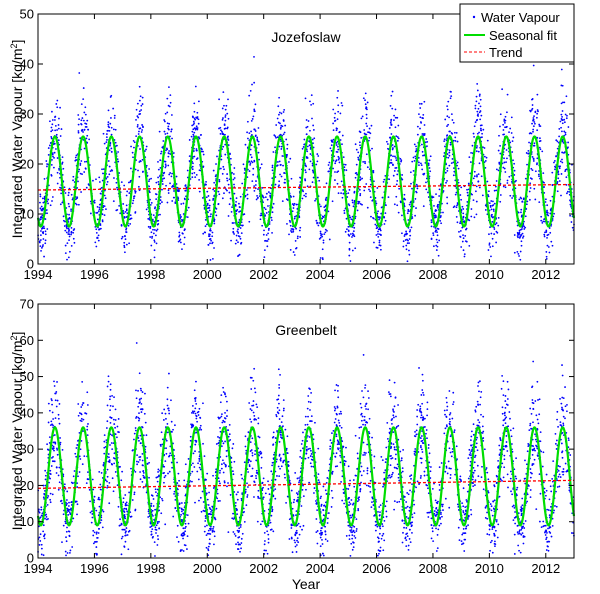 The width and height of the screenshot is (600, 594). I want to click on legend: Water Vapour Seasonal fit Trend, so click(517, 33).